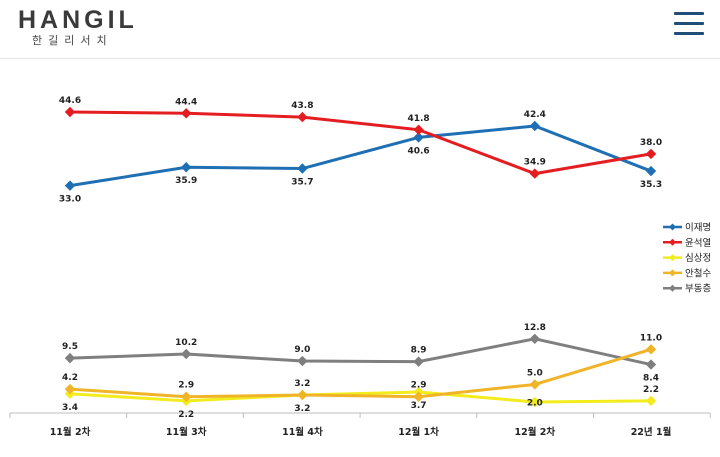  Describe the element at coordinates (689, 24) in the screenshot. I see `hamburger-menu-icon` at that location.